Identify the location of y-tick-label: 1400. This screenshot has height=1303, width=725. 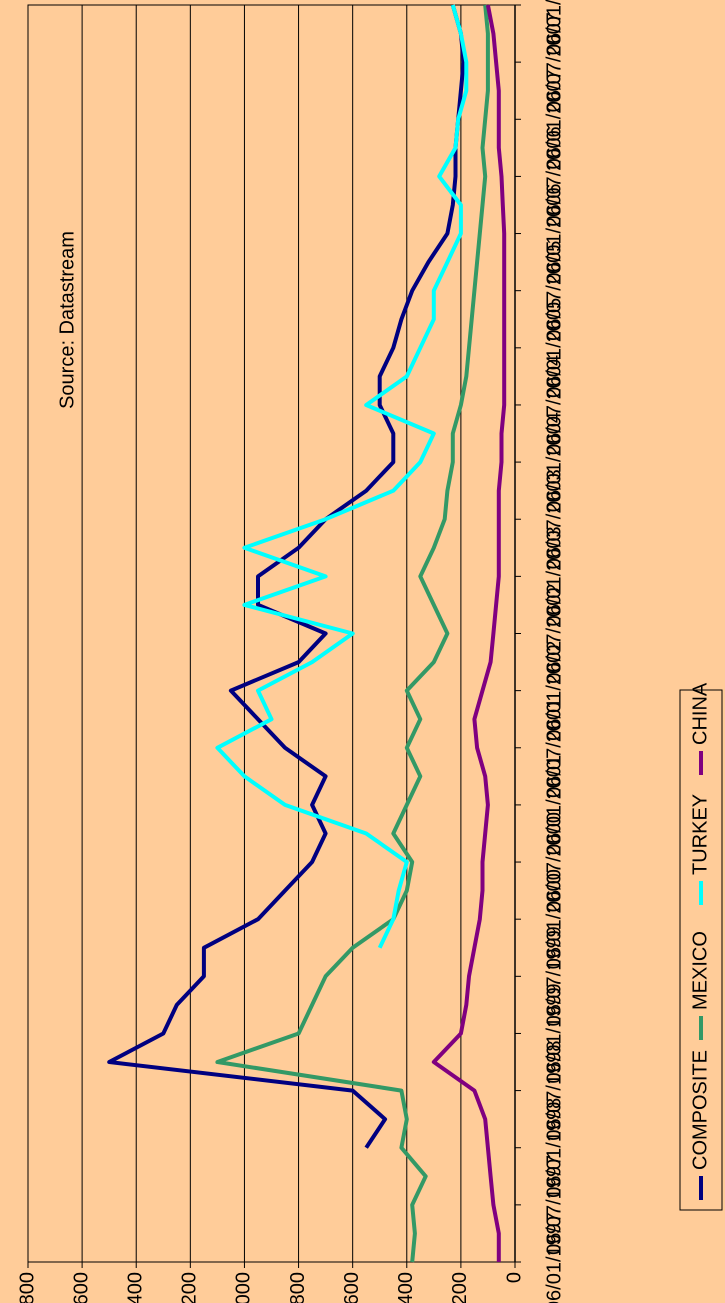
(136, 1287).